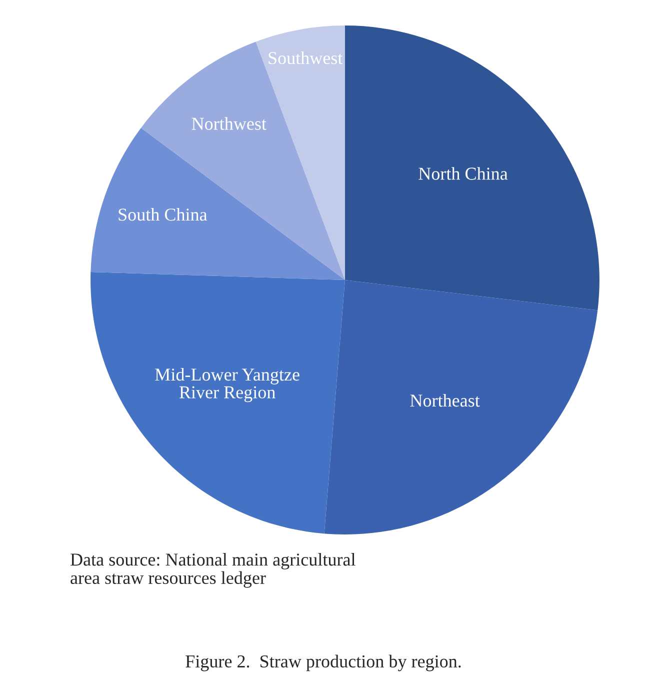 Image resolution: width=647 pixels, height=695 pixels. What do you see at coordinates (163, 214) in the screenshot?
I see `slice-label: South China` at bounding box center [163, 214].